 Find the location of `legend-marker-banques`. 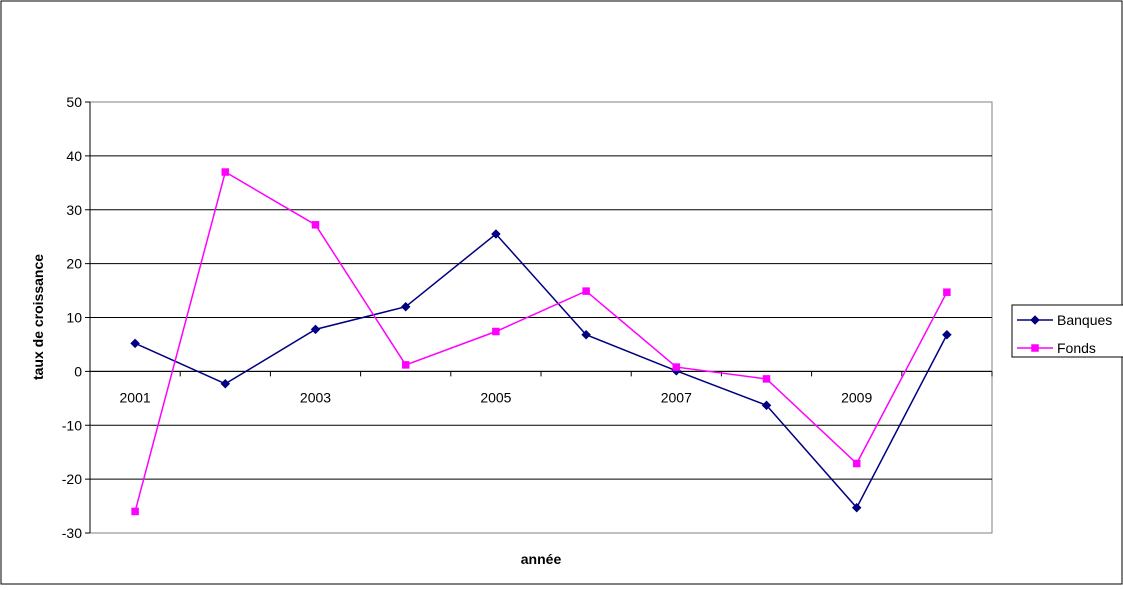

legend-marker-banques is located at coordinates (1035, 320).